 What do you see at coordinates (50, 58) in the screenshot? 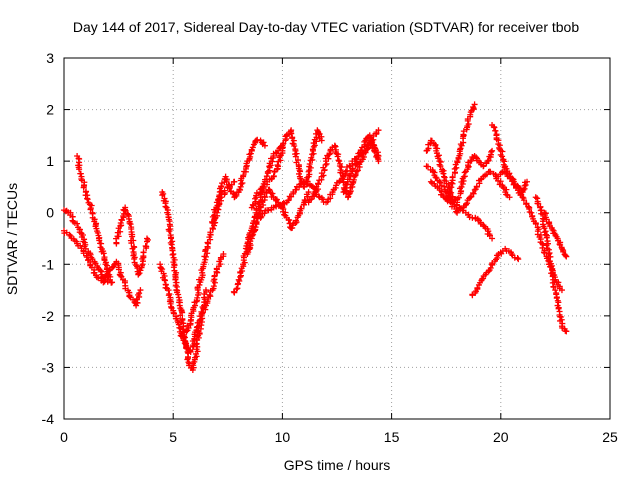
I see `y-tick-label: 3` at bounding box center [50, 58].